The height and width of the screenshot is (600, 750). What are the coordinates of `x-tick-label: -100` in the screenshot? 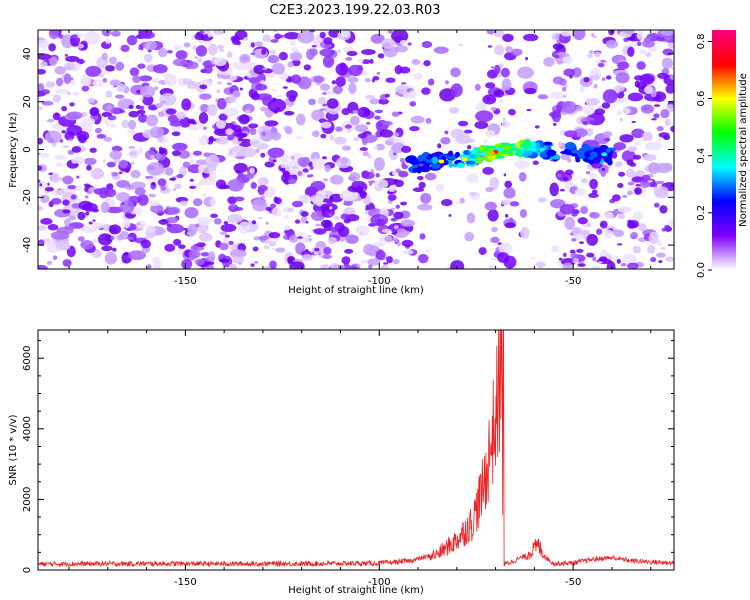 It's located at (379, 582).